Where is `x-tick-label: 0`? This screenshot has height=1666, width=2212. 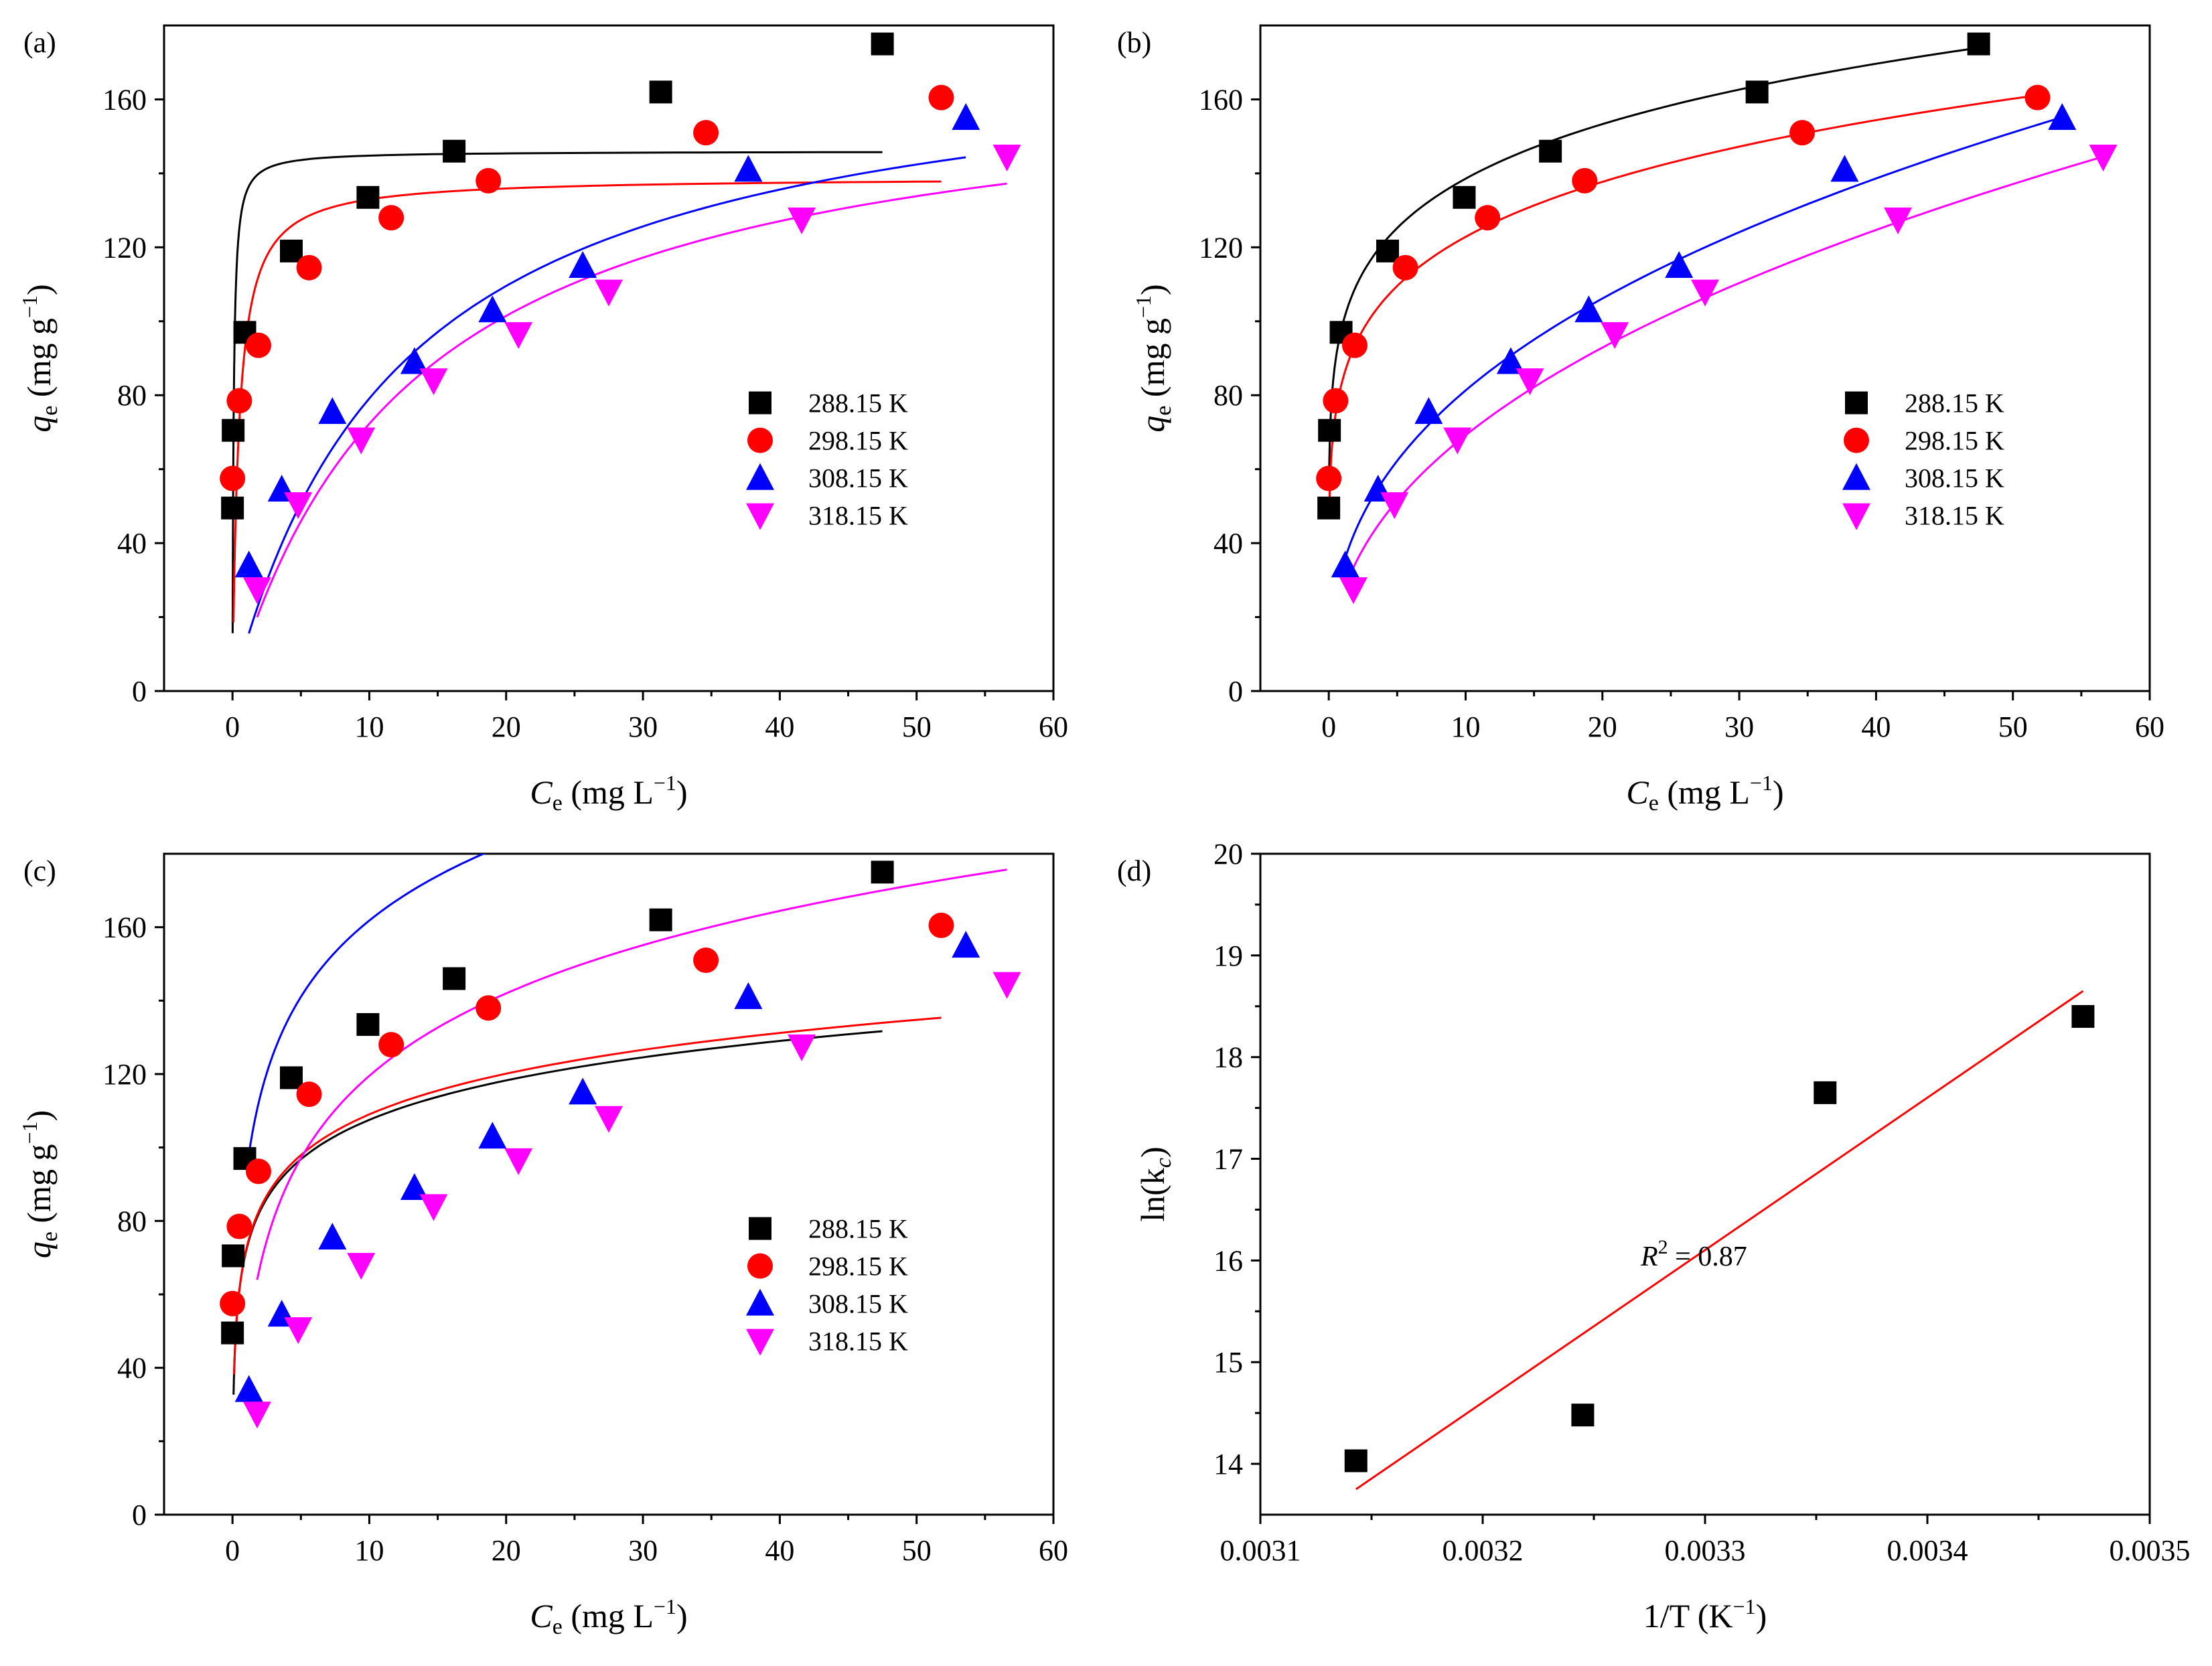 x-tick-label: 0 is located at coordinates (1328, 726).